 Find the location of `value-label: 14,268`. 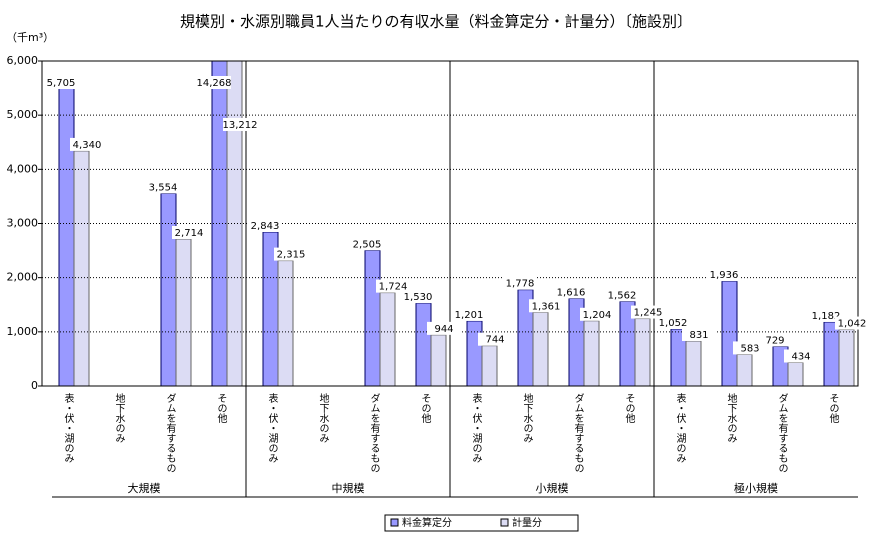

value-label: 14,268 is located at coordinates (214, 83).